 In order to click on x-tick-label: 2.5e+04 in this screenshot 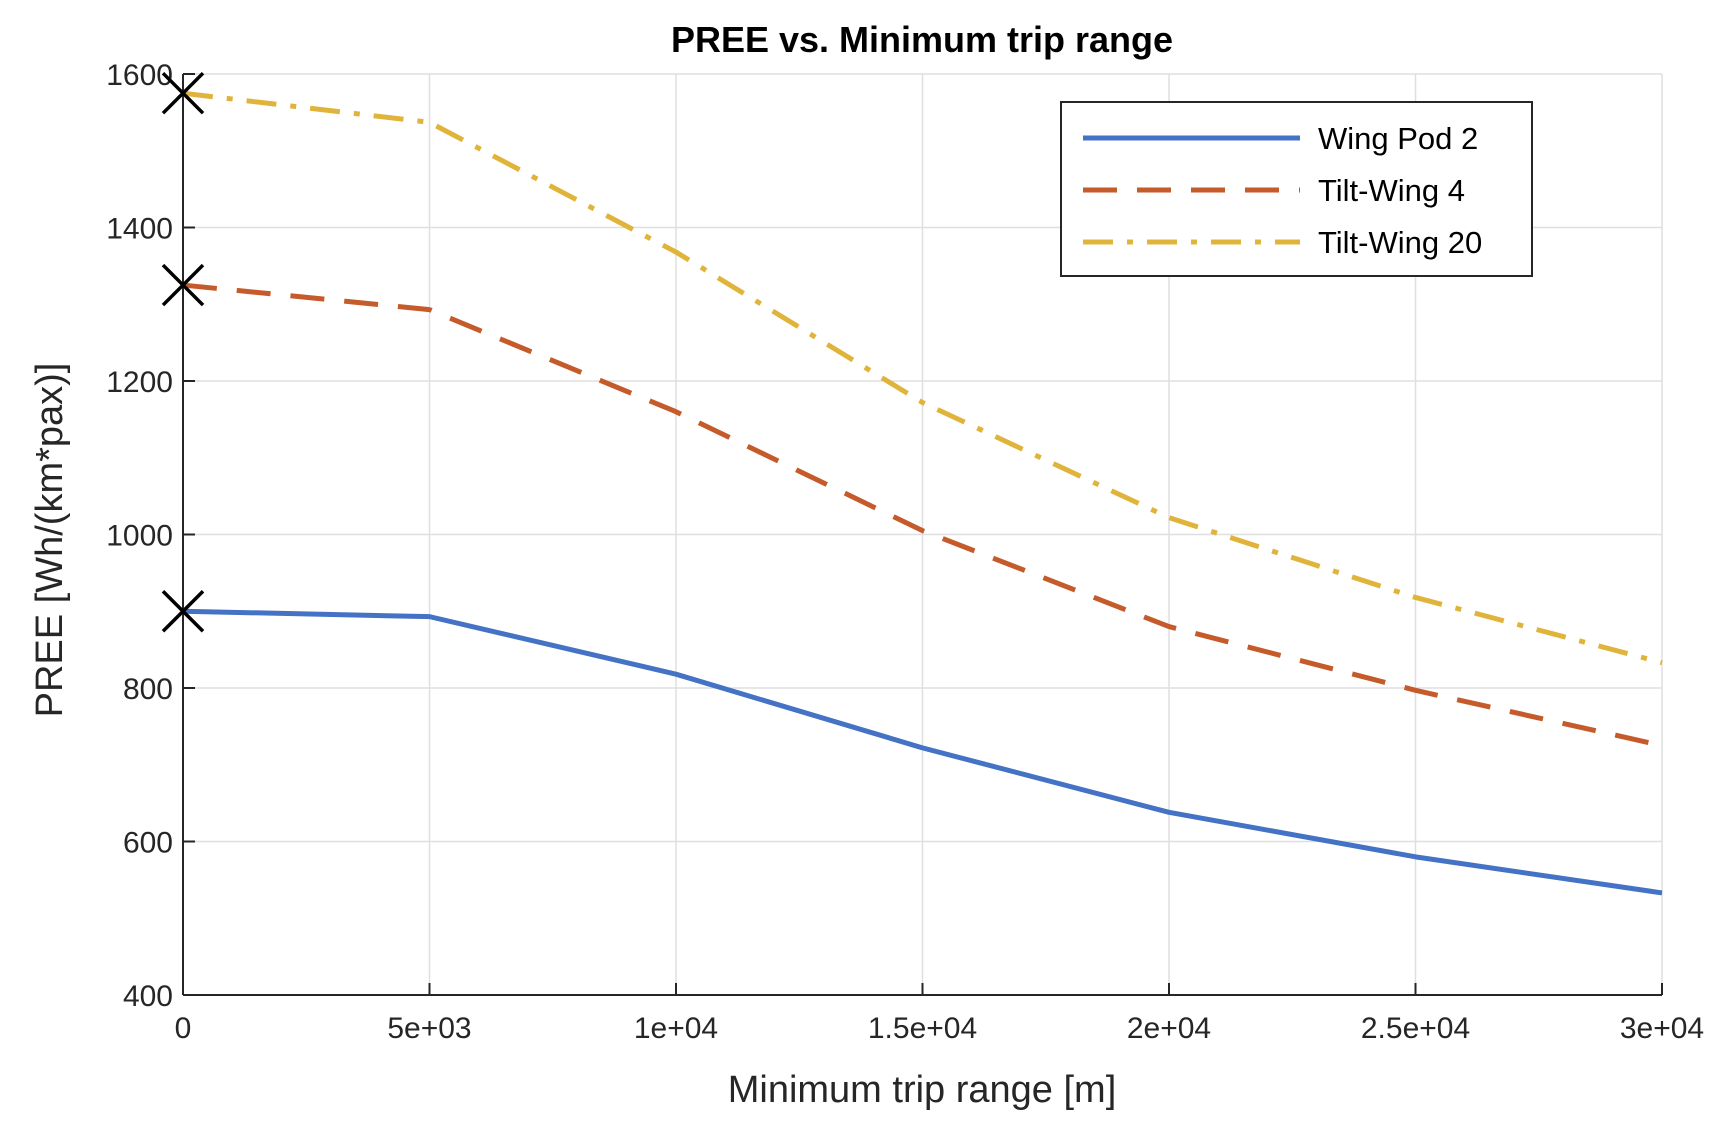, I will do `click(1415, 1028)`.